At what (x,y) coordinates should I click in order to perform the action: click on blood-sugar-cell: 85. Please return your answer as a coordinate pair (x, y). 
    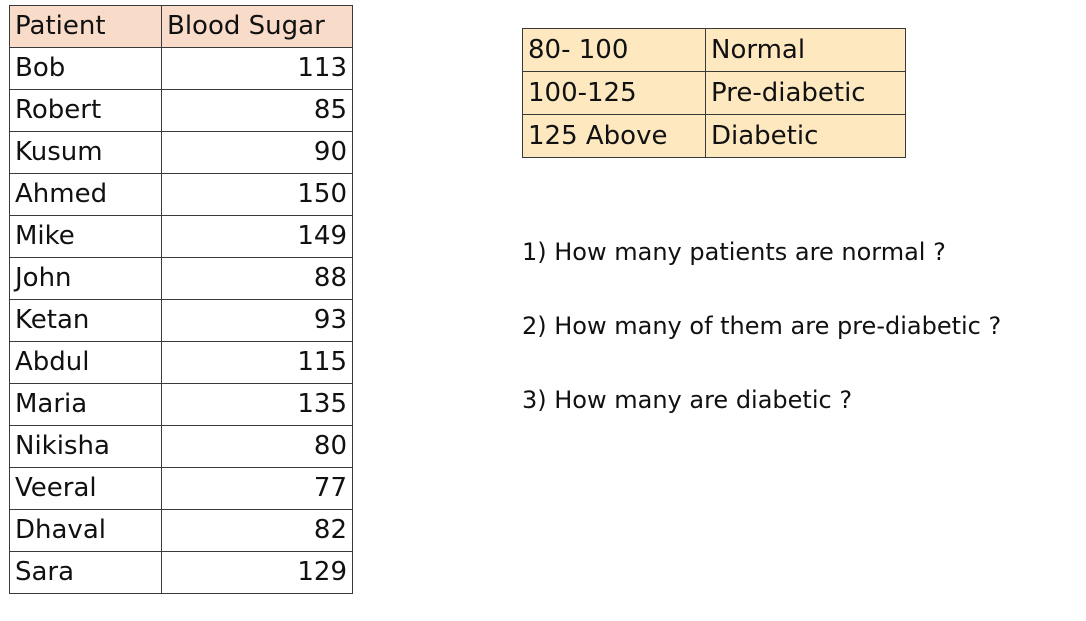
    Looking at the image, I should click on (257, 110).